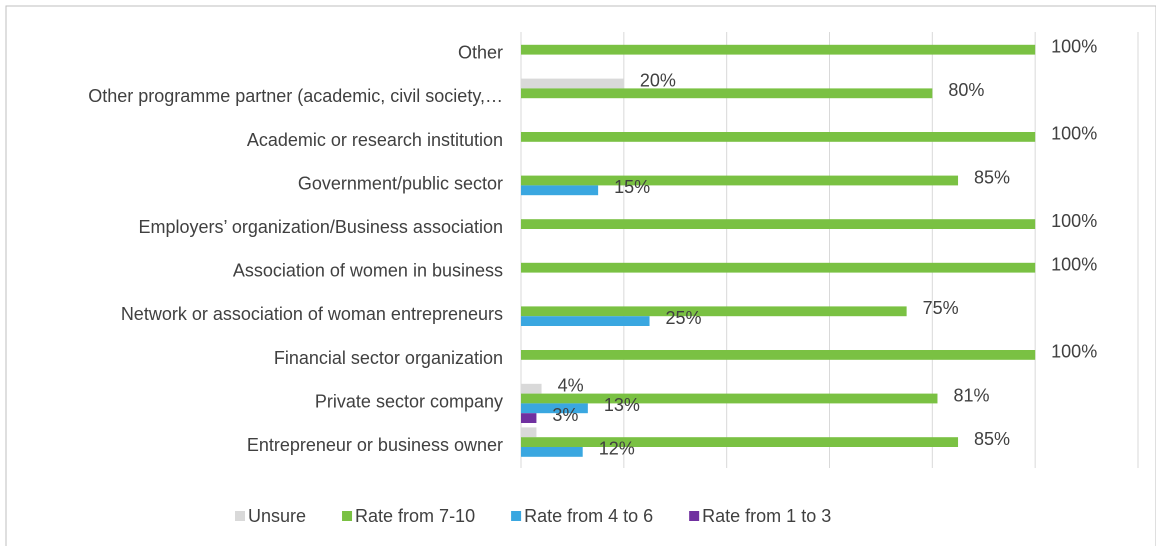 This screenshot has width=1156, height=546. Describe the element at coordinates (277, 516) in the screenshot. I see `legend-label: Unsure` at that location.